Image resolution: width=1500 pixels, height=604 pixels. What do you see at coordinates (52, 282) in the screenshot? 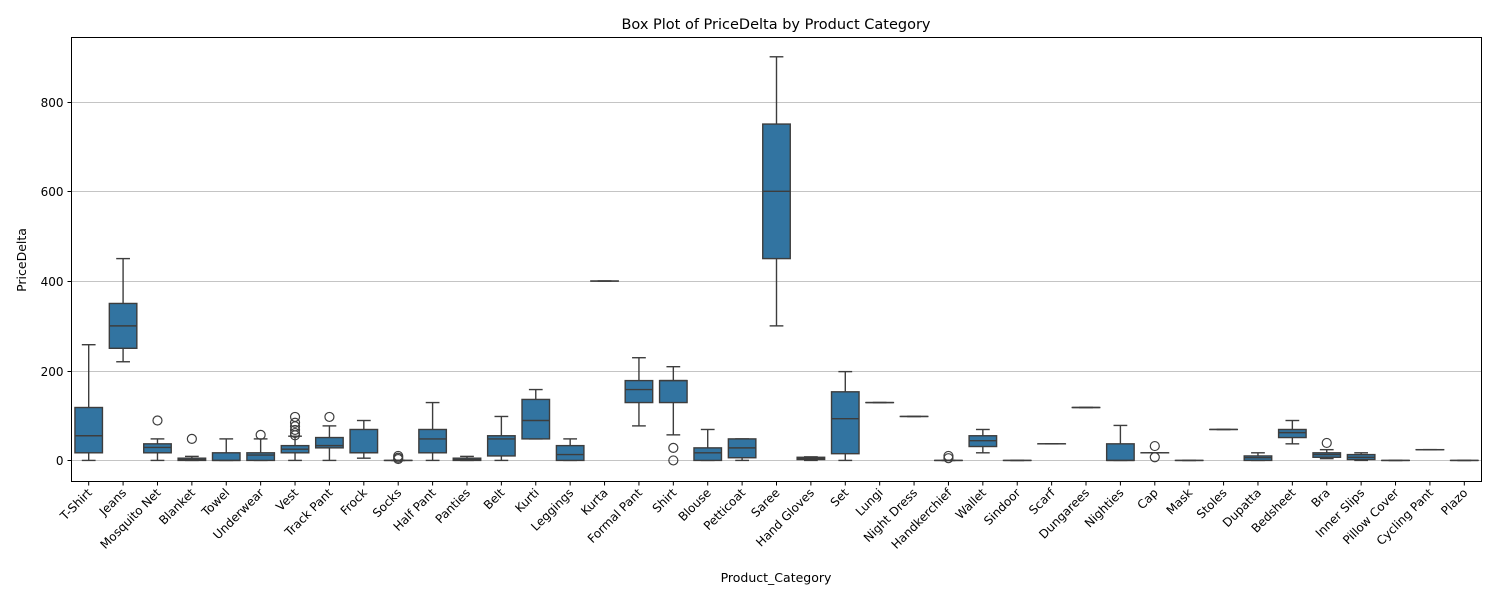
I see `y-tick-label: 400` at bounding box center [52, 282].